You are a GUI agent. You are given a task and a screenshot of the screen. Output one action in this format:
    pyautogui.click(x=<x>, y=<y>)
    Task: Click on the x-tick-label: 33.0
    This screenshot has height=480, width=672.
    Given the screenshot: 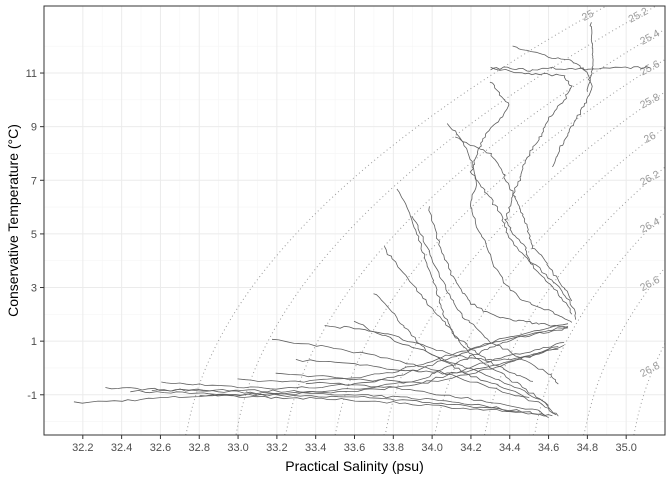 What is the action you would take?
    pyautogui.click(x=237, y=448)
    